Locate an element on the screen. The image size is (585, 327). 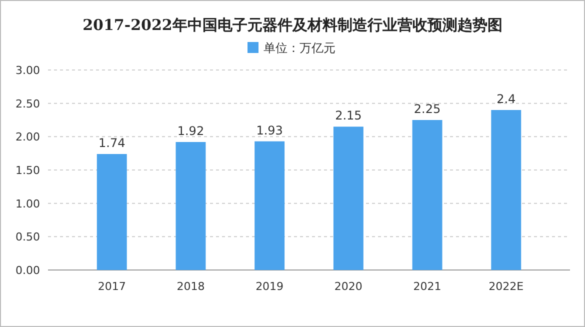
x-tick-label: 2020 is located at coordinates (348, 286).